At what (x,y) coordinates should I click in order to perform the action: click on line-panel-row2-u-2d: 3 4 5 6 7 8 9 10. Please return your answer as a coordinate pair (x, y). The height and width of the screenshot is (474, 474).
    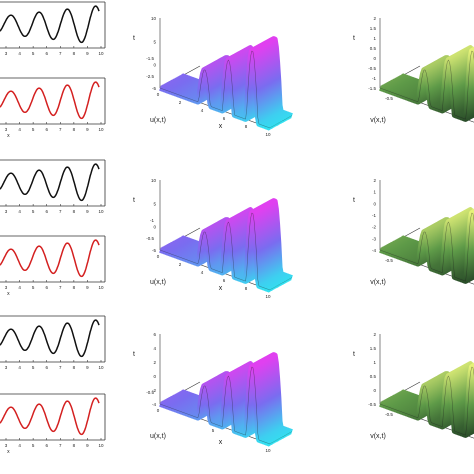
    Looking at the image, I should click on (53, 186).